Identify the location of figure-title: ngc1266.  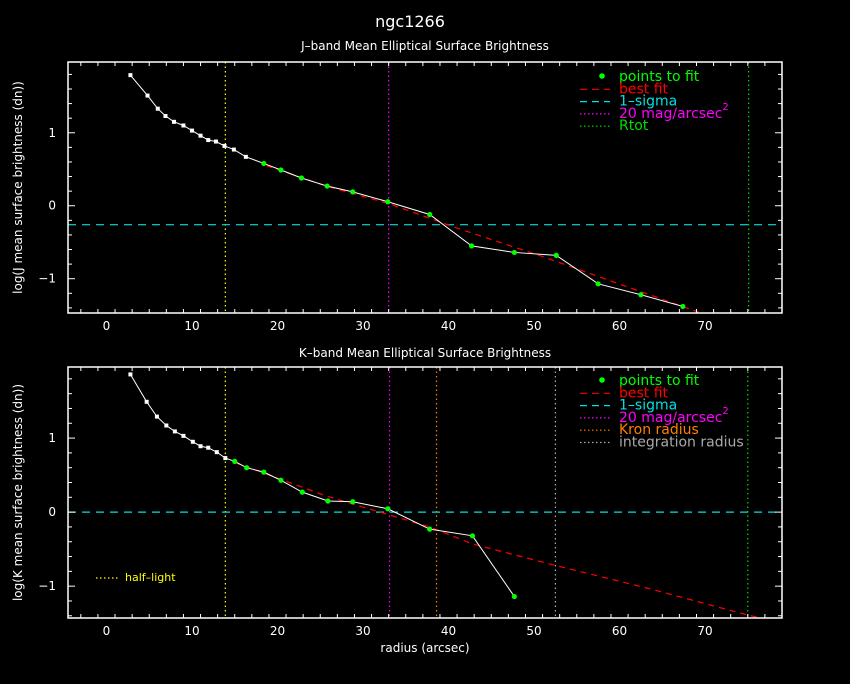
(410, 21).